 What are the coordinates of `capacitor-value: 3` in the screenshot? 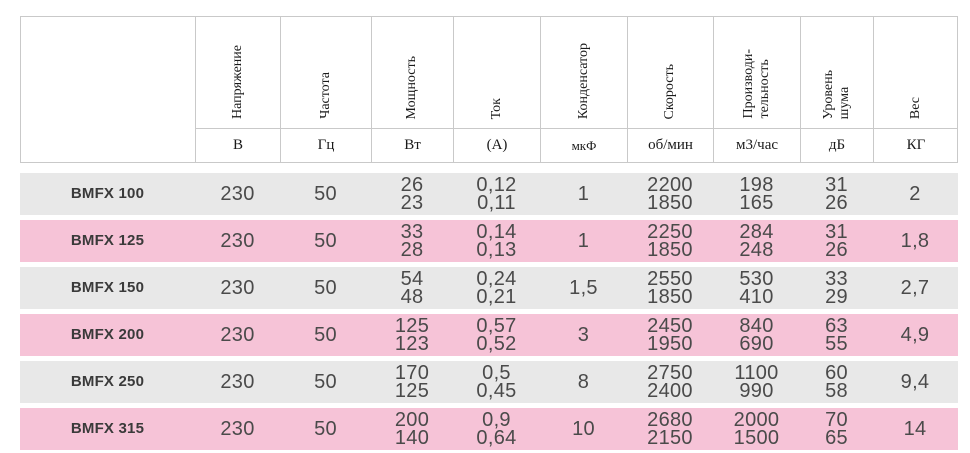 It's located at (583, 335).